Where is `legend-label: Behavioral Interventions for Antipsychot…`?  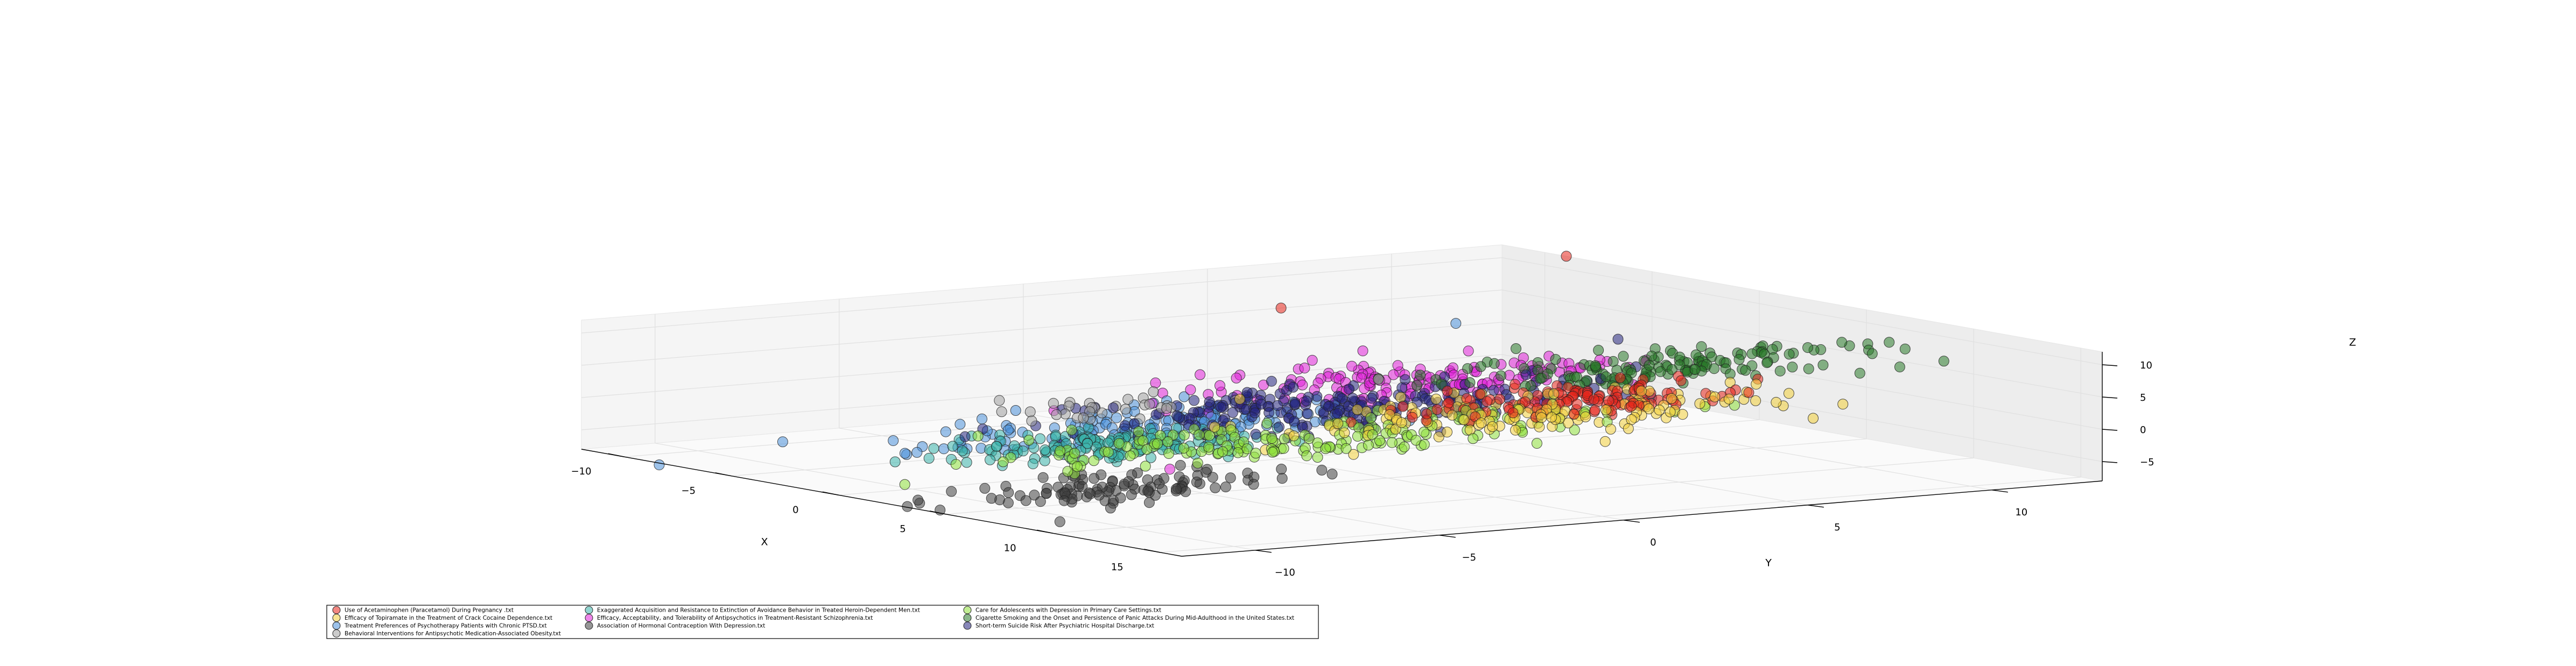
legend-label: Behavioral Interventions for Antipsychot… is located at coordinates (453, 633).